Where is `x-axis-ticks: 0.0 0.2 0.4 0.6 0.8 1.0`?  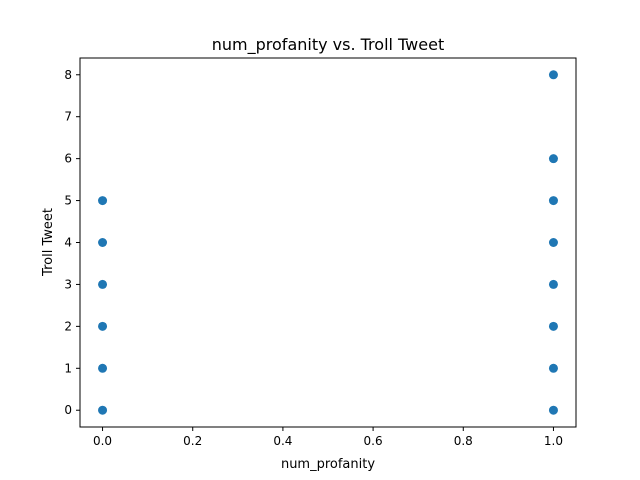
x-axis-ticks: 0.0 0.2 0.4 0.6 0.8 1.0 is located at coordinates (328, 437).